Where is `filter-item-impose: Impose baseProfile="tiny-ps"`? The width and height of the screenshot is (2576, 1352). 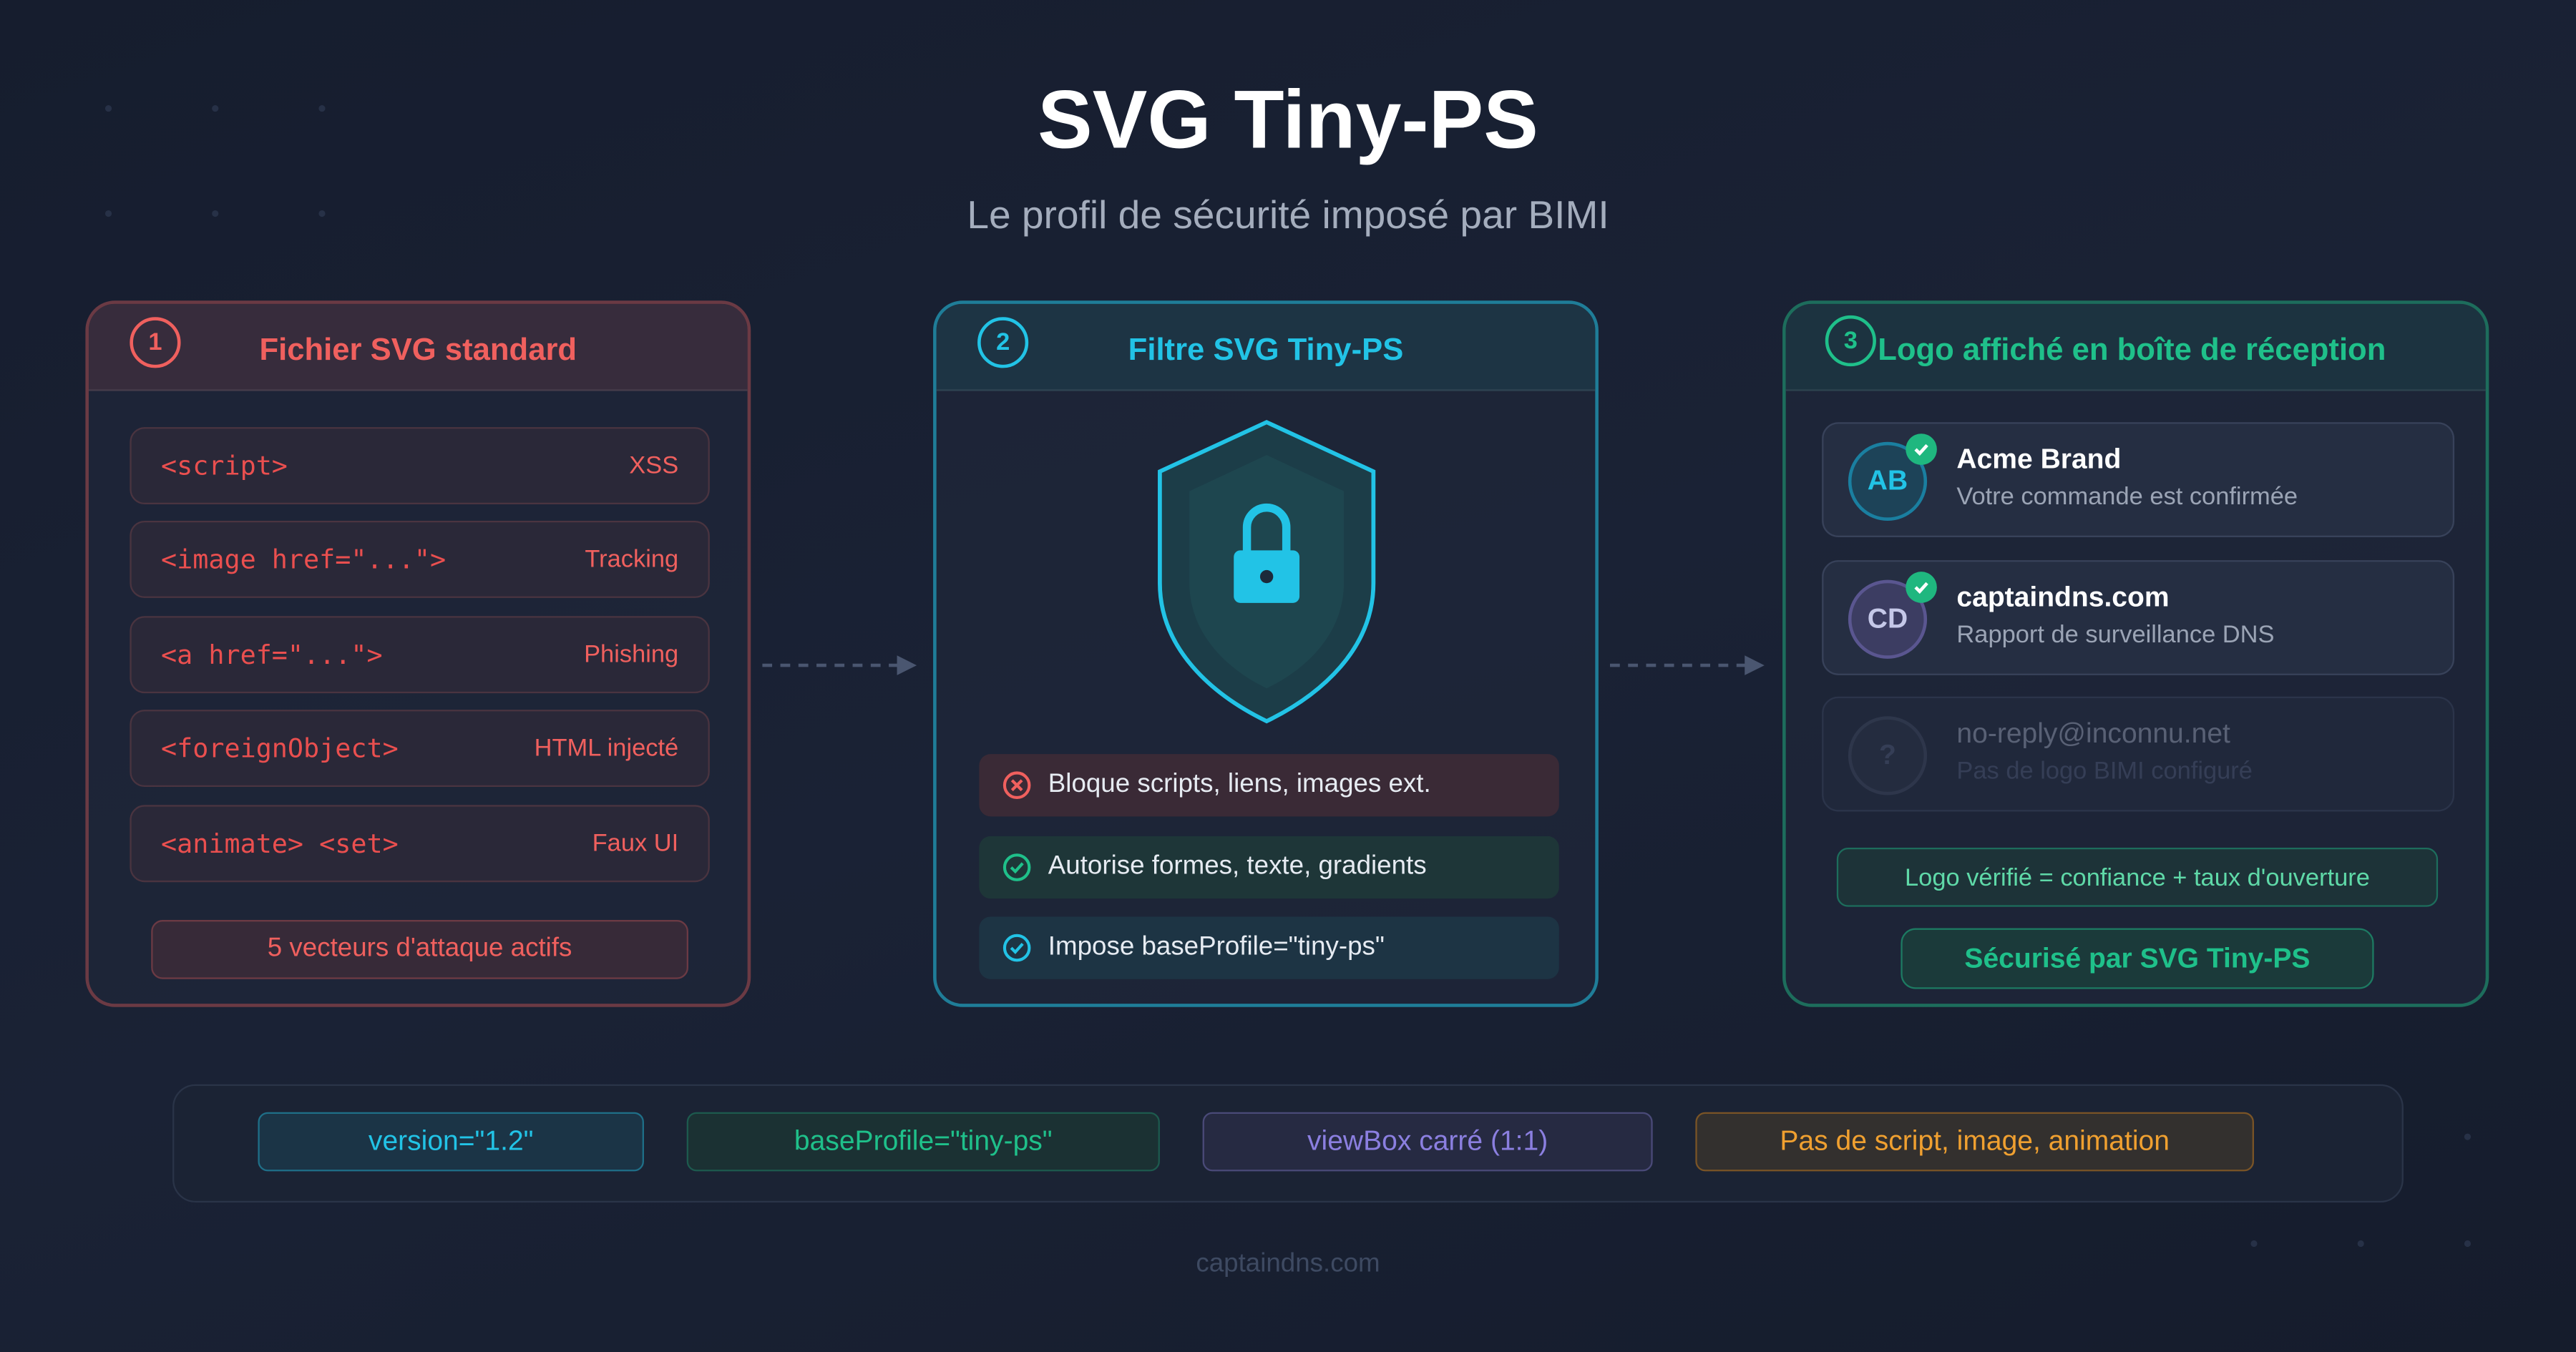 filter-item-impose: Impose baseProfile="tiny-ps" is located at coordinates (1269, 948).